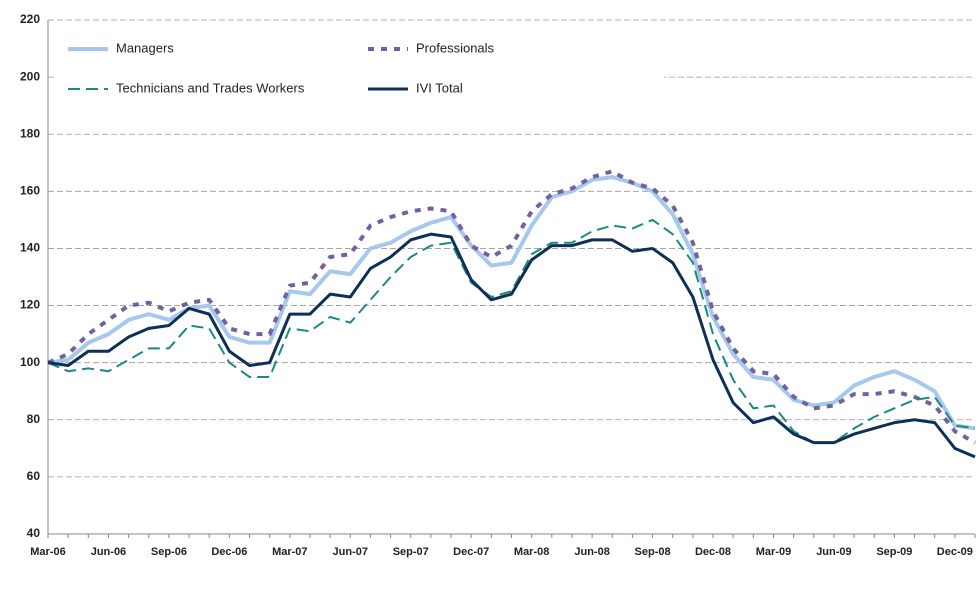 The image size is (976, 592). Describe the element at coordinates (30, 191) in the screenshot. I see `y-tick-label: 160` at that location.